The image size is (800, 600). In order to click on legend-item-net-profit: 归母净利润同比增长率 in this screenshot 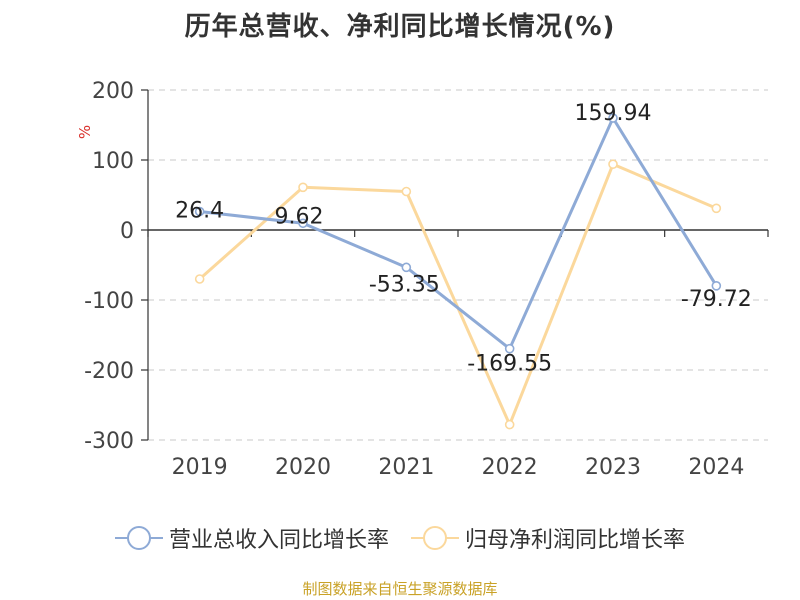, I will do `click(548, 538)`.